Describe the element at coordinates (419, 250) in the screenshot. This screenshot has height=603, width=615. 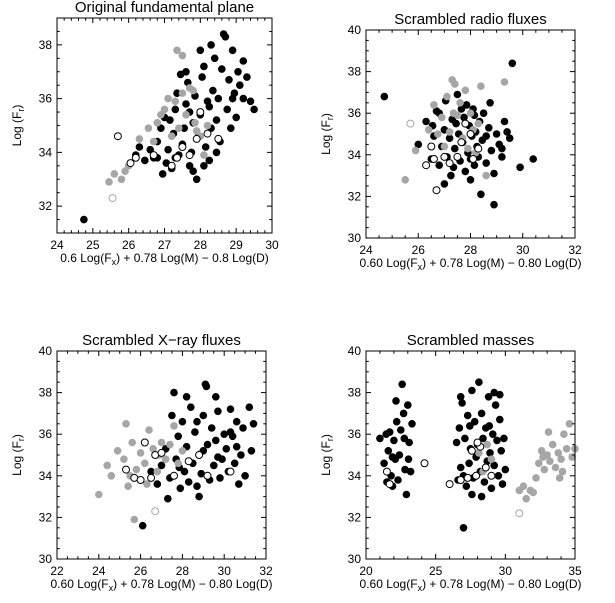
I see `x-tick-label: 26` at that location.